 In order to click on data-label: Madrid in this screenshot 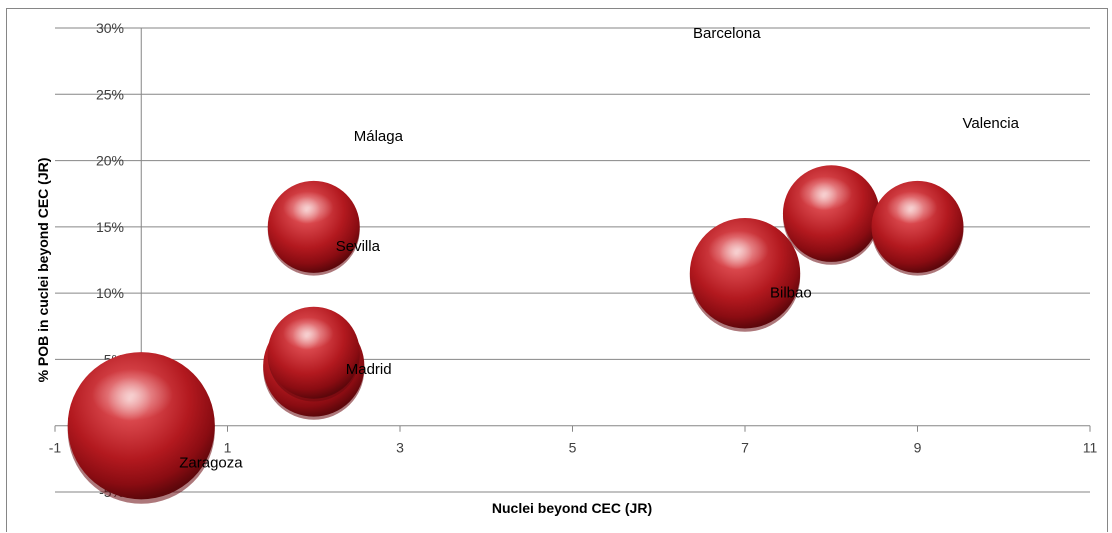, I will do `click(369, 369)`.